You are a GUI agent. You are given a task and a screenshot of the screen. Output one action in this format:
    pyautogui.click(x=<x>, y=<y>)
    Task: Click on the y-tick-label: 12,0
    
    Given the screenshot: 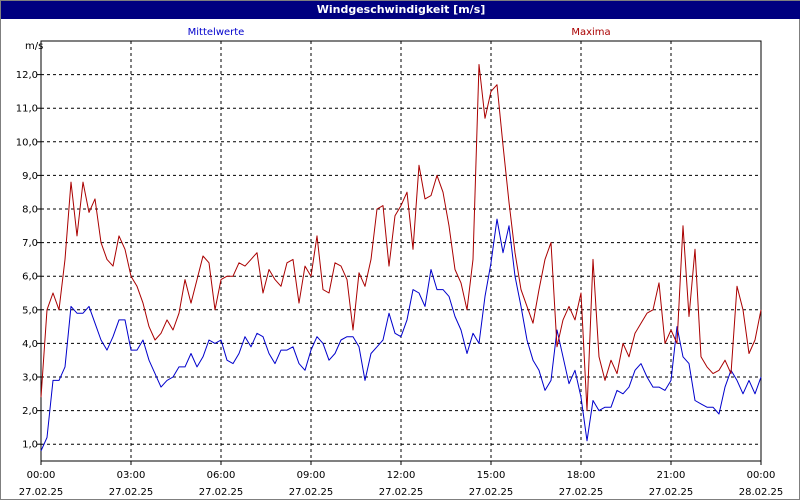 What is the action you would take?
    pyautogui.click(x=27, y=75)
    